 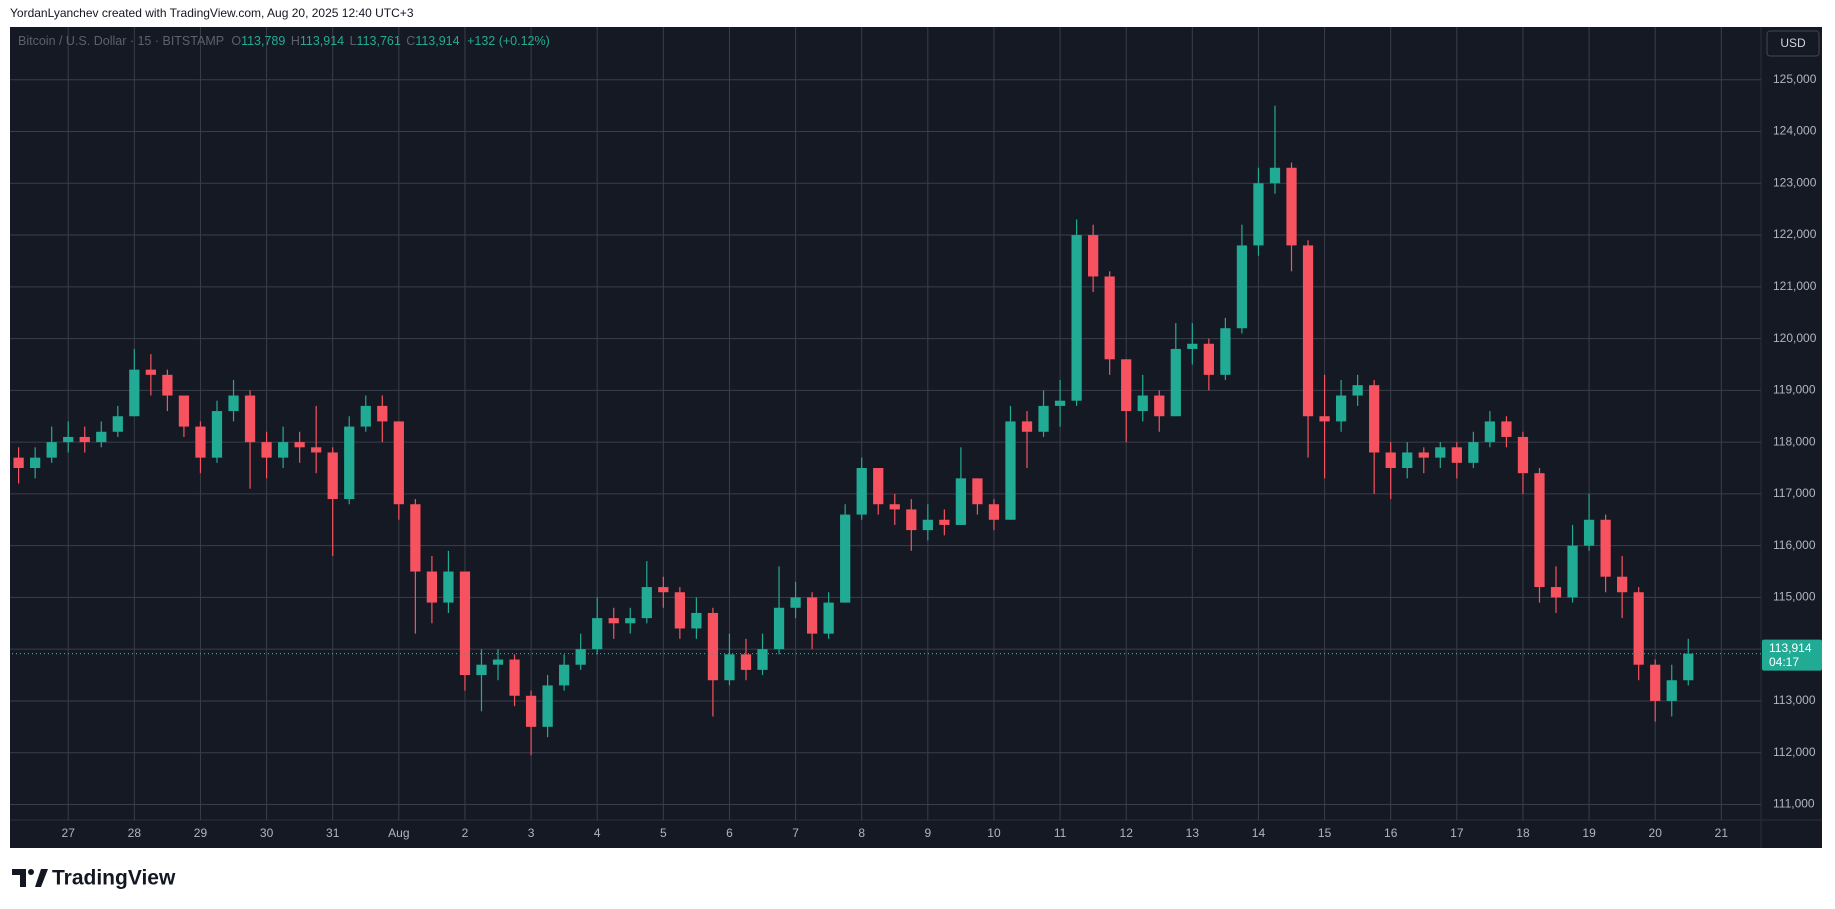 What do you see at coordinates (1794, 390) in the screenshot?
I see `y-tick-label: 119,000` at bounding box center [1794, 390].